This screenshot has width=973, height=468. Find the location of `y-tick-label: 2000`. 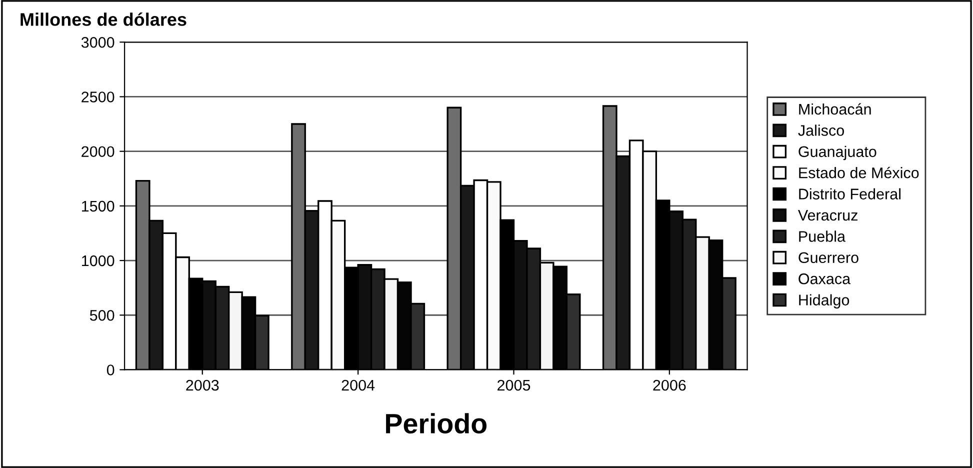

y-tick-label: 2000 is located at coordinates (98, 152).